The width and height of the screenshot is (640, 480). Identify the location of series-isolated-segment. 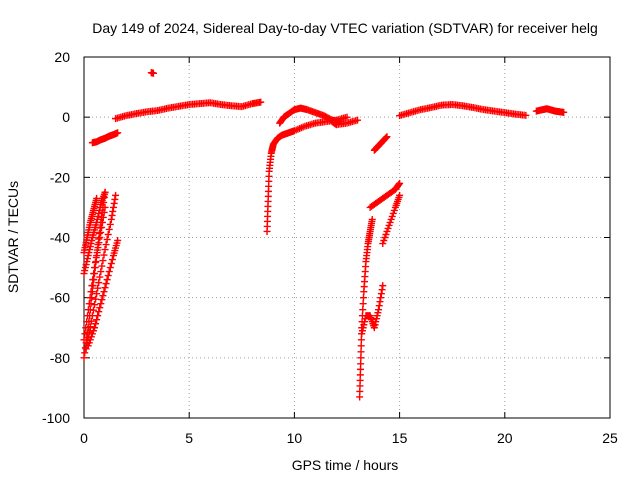
(380, 143).